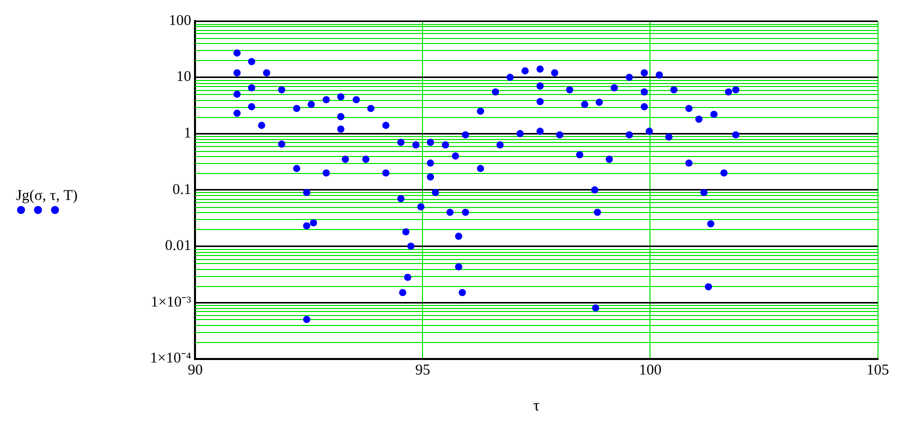 This screenshot has height=432, width=900. I want to click on y-tick-label: 100, so click(180, 20).